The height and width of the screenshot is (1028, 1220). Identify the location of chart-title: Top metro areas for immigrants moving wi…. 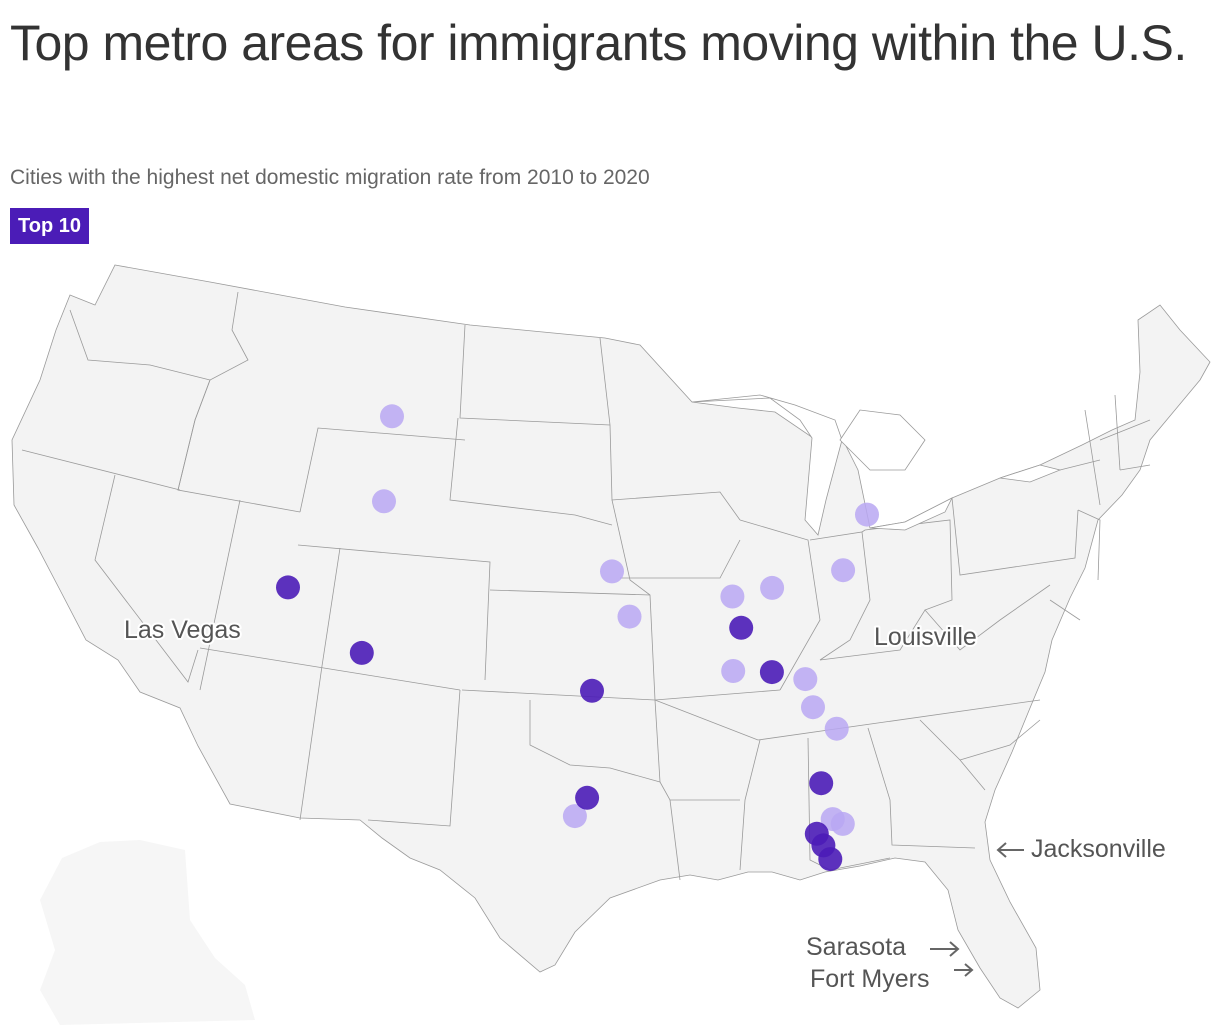
(598, 43).